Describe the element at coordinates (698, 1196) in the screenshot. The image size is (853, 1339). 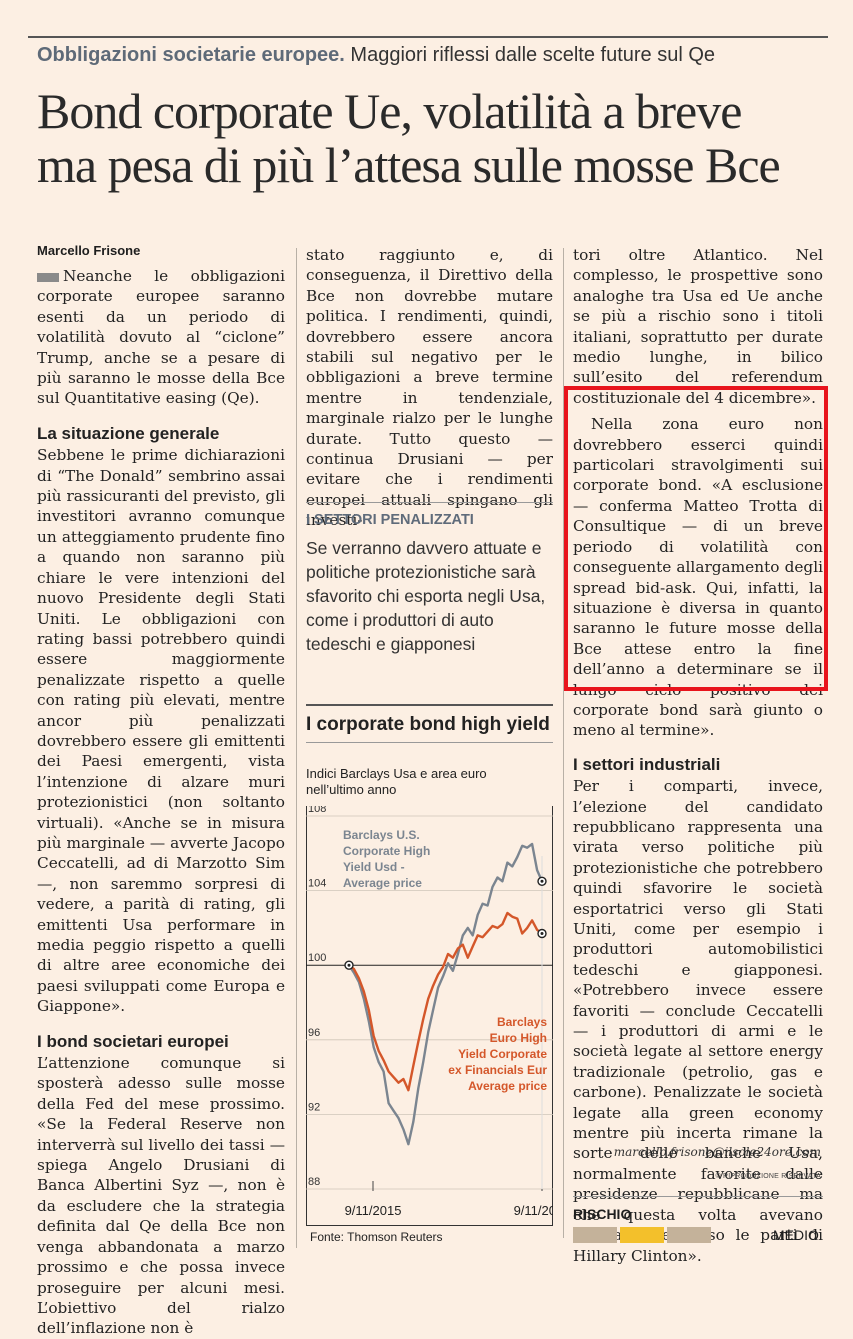
I see `risk-rule` at that location.